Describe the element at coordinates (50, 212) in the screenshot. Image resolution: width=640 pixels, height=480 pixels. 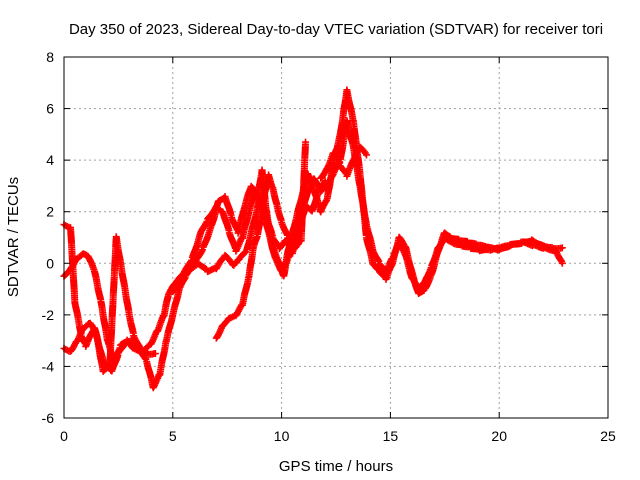
I see `y-tick-label: 2` at that location.